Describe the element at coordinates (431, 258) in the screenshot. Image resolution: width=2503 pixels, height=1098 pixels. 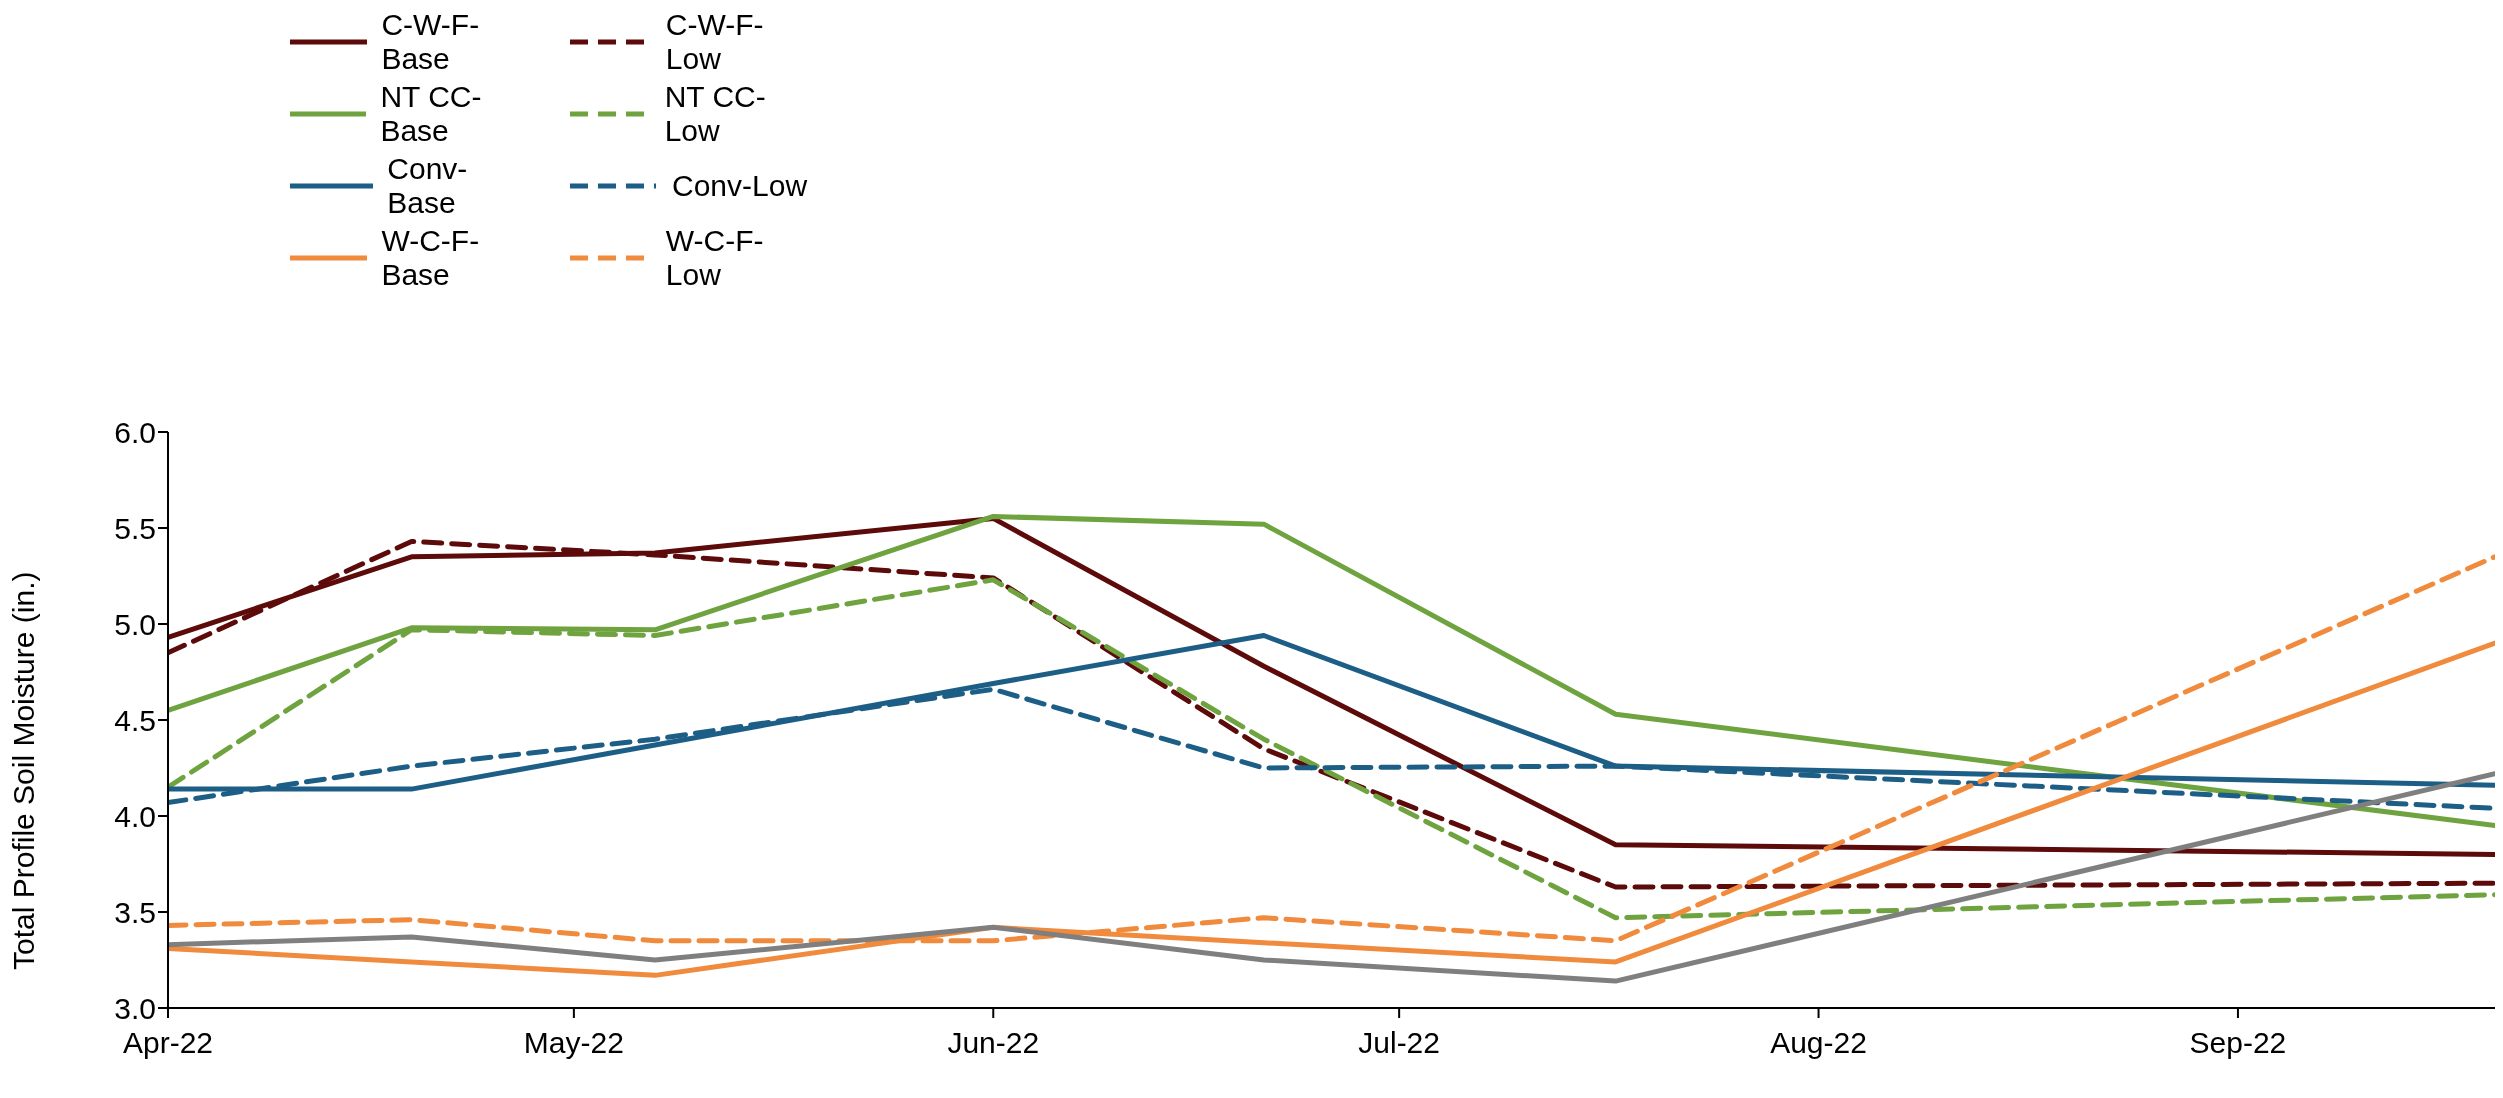
I see `legend-label: W-C-F-Base` at that location.